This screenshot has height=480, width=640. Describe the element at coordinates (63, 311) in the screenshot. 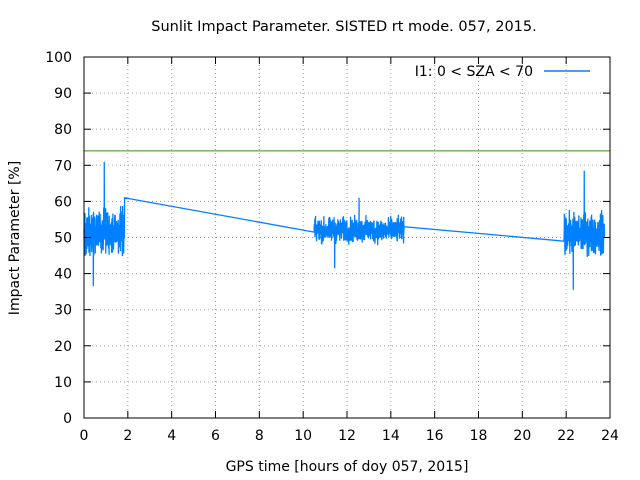

I see `y-tick-label: 30` at that location.